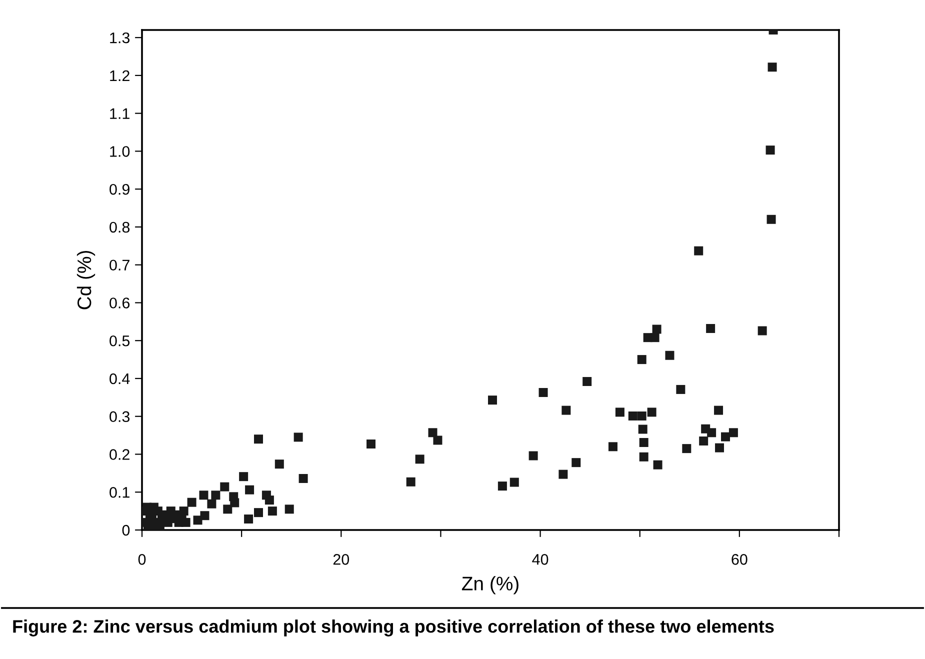 The height and width of the screenshot is (659, 925). I want to click on y-tick-label: 0.9, so click(120, 189).